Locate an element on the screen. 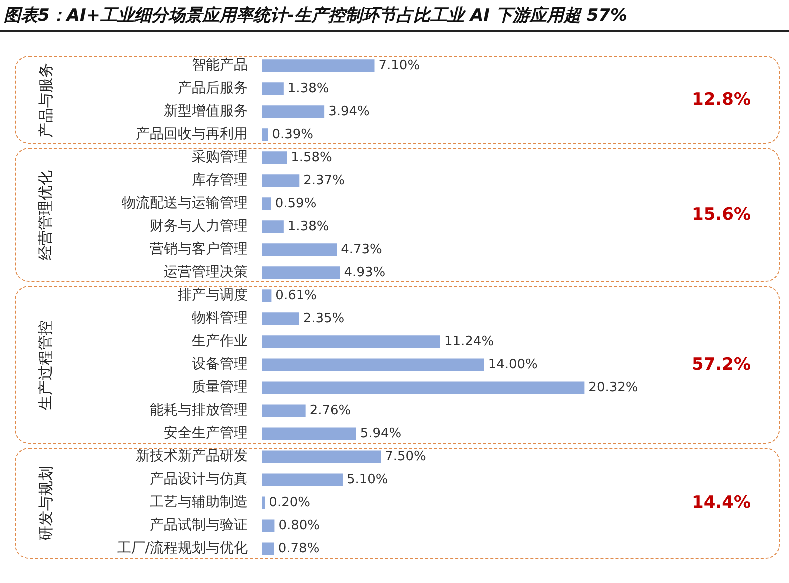 The image size is (789, 583). data-label: 20.32% is located at coordinates (613, 388).